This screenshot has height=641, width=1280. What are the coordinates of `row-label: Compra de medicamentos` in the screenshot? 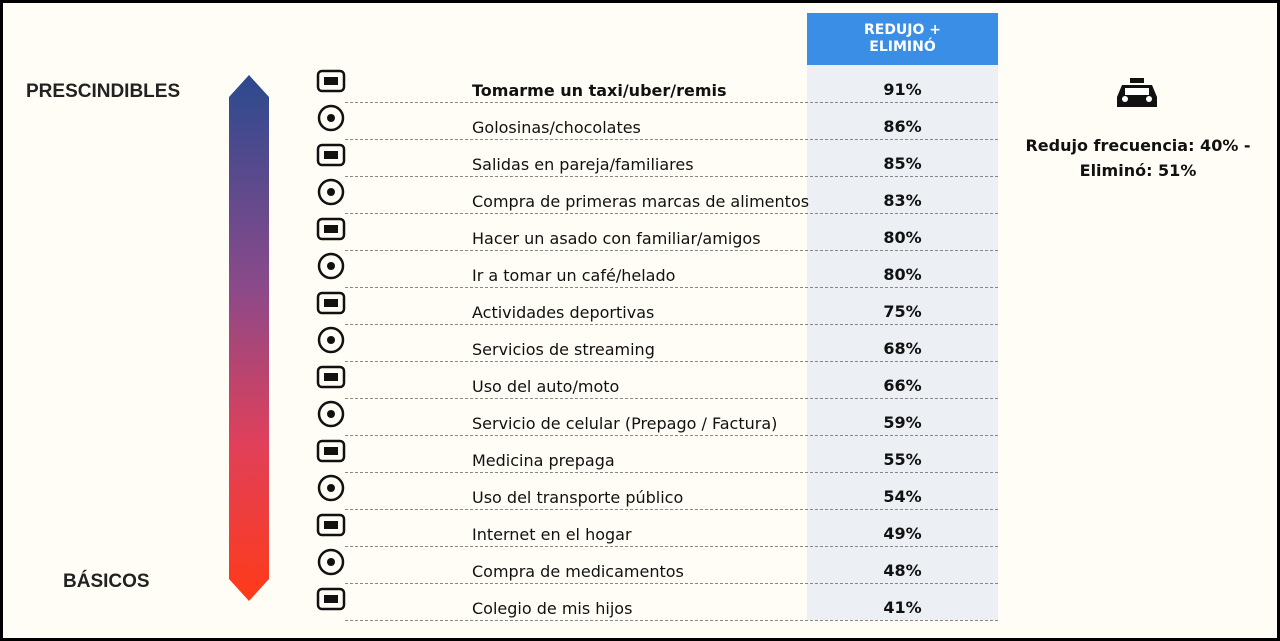 It's located at (578, 571).